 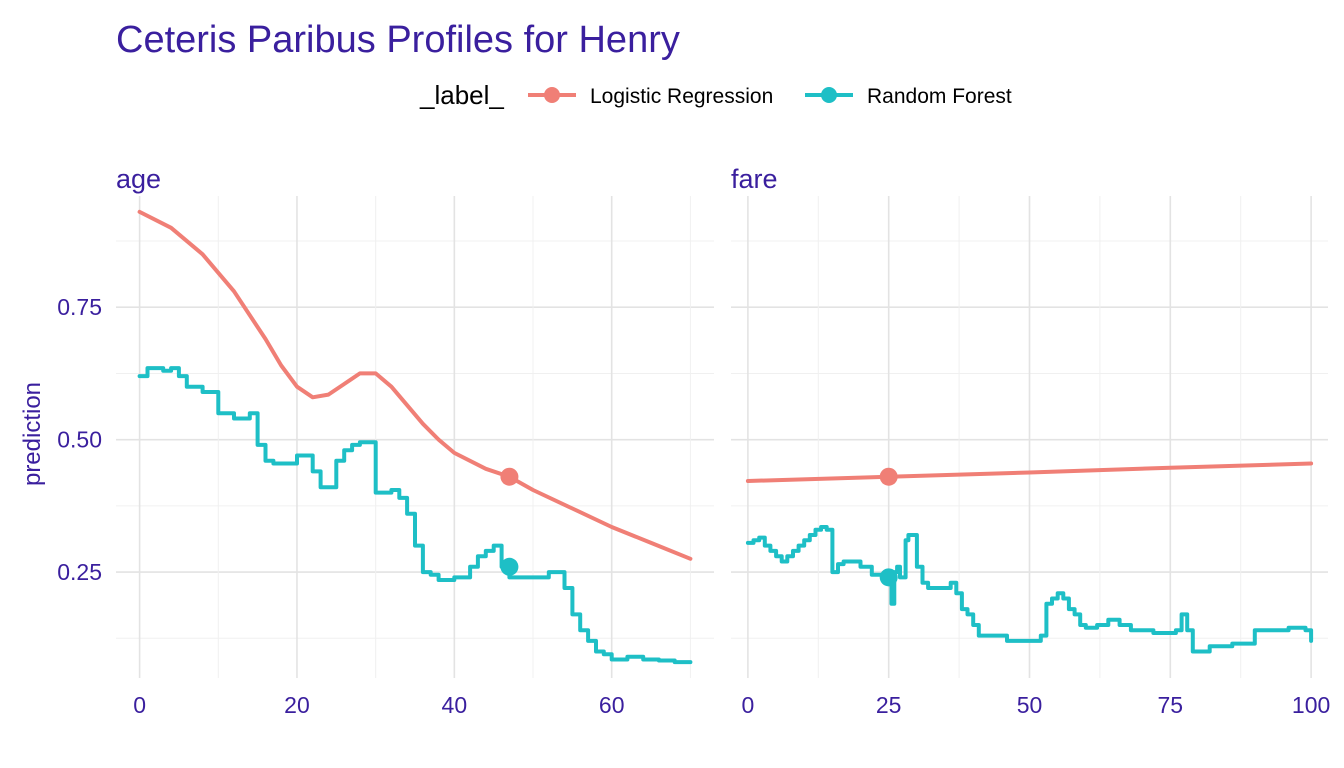 I want to click on fare-x-tick-label-4: 100, so click(x=1311, y=705).